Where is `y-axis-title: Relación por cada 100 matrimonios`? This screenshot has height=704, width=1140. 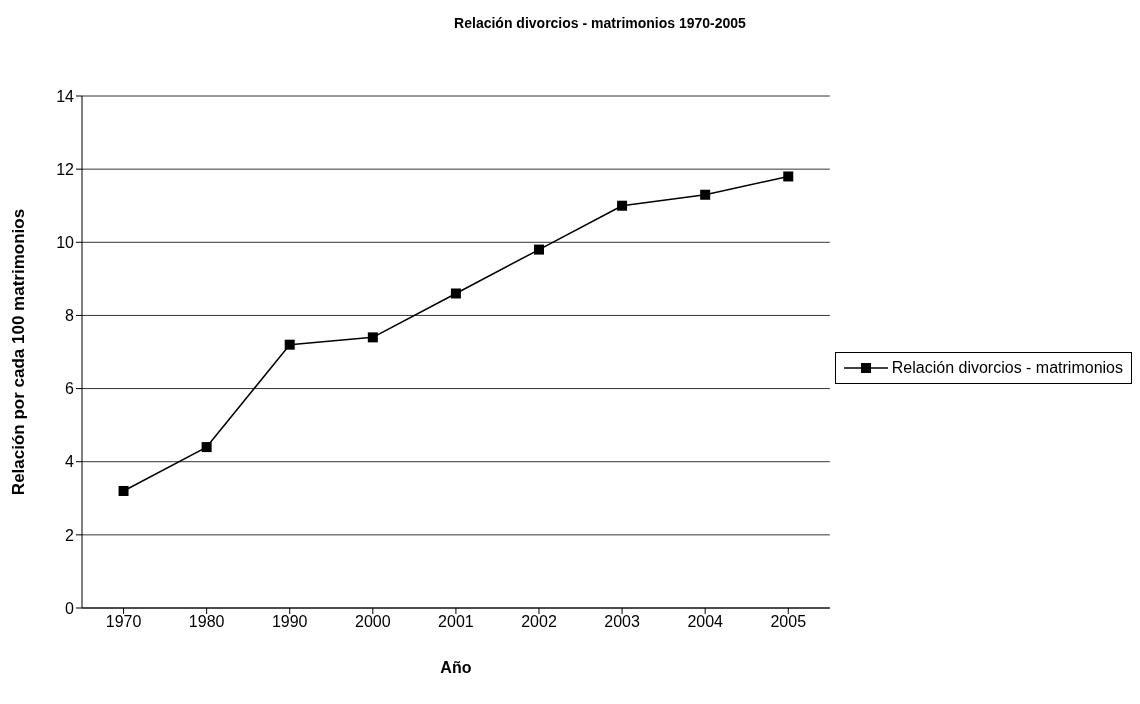 y-axis-title: Relación por cada 100 matrimonios is located at coordinates (19, 352).